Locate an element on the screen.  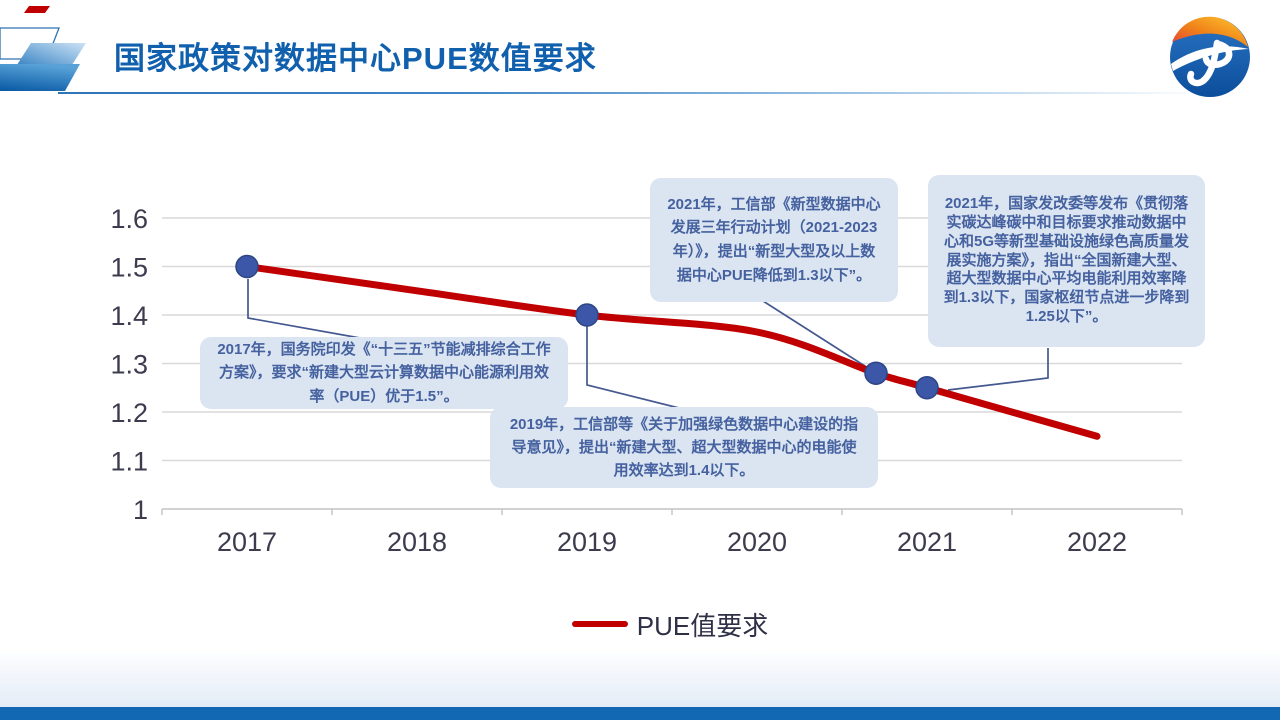
y-axis-label: 1.3 is located at coordinates (129, 365).